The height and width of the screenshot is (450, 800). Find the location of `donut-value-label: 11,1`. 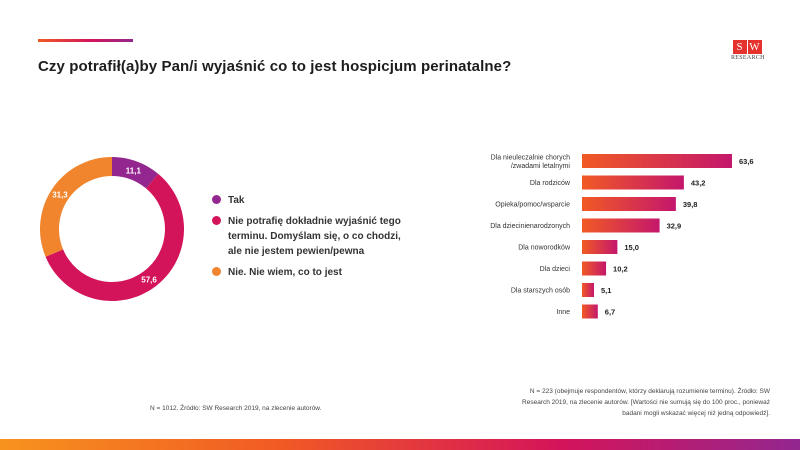

donut-value-label: 11,1 is located at coordinates (134, 170).